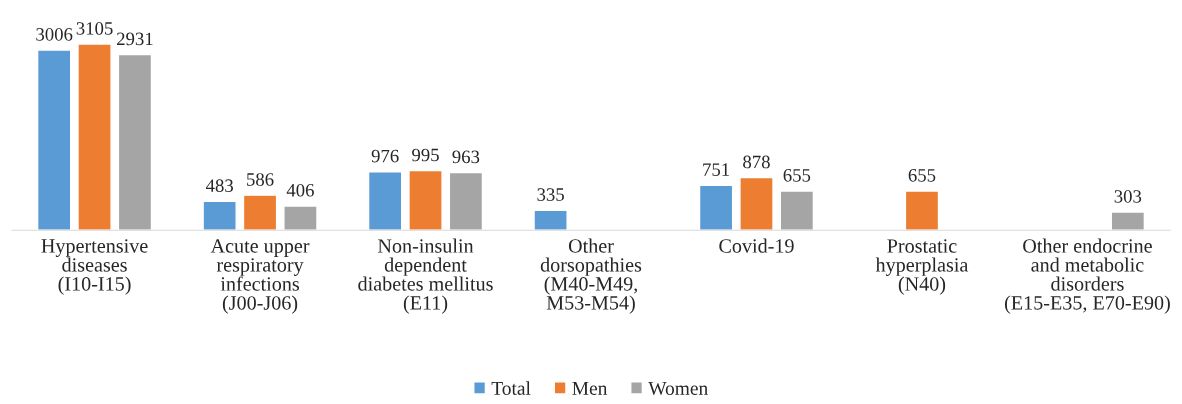 Image resolution: width=1182 pixels, height=404 pixels. Describe the element at coordinates (1087, 276) in the screenshot. I see `x-tick-label: Other endocrine and metabolic disorders (E15-E35, E70-E90)` at that location.